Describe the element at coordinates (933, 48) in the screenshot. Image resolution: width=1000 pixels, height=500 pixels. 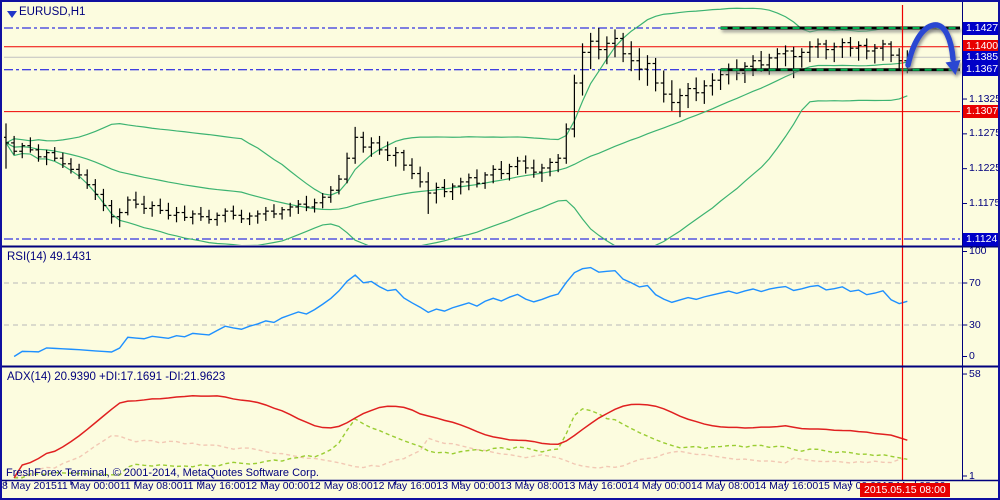
I see `forecast-arrow` at that location.